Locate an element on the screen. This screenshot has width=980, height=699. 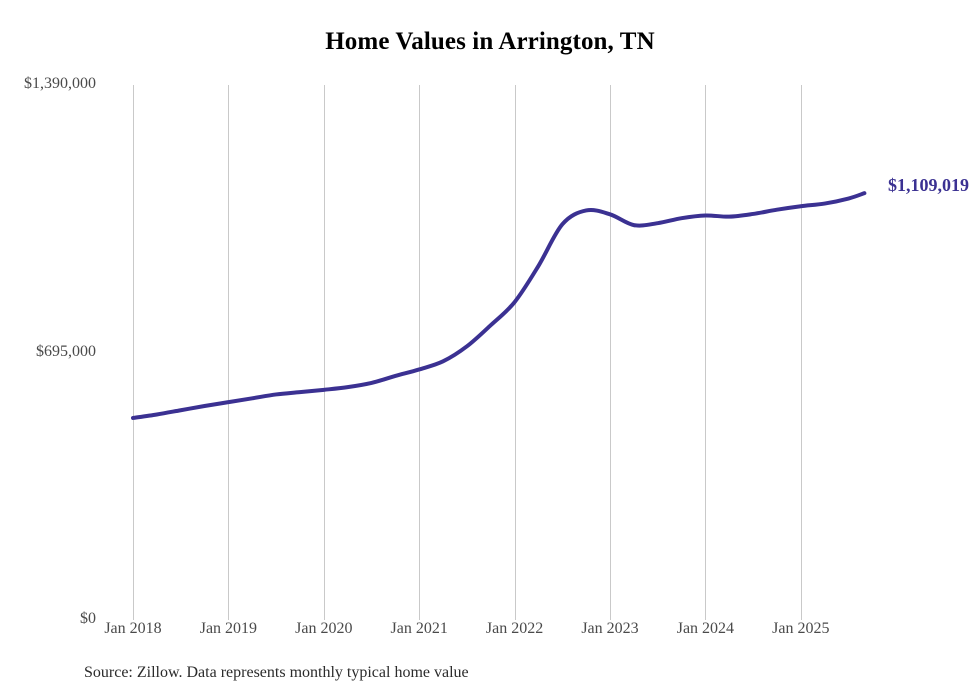
x-tick-label-jan-2022: Jan 2022 is located at coordinates (514, 628).